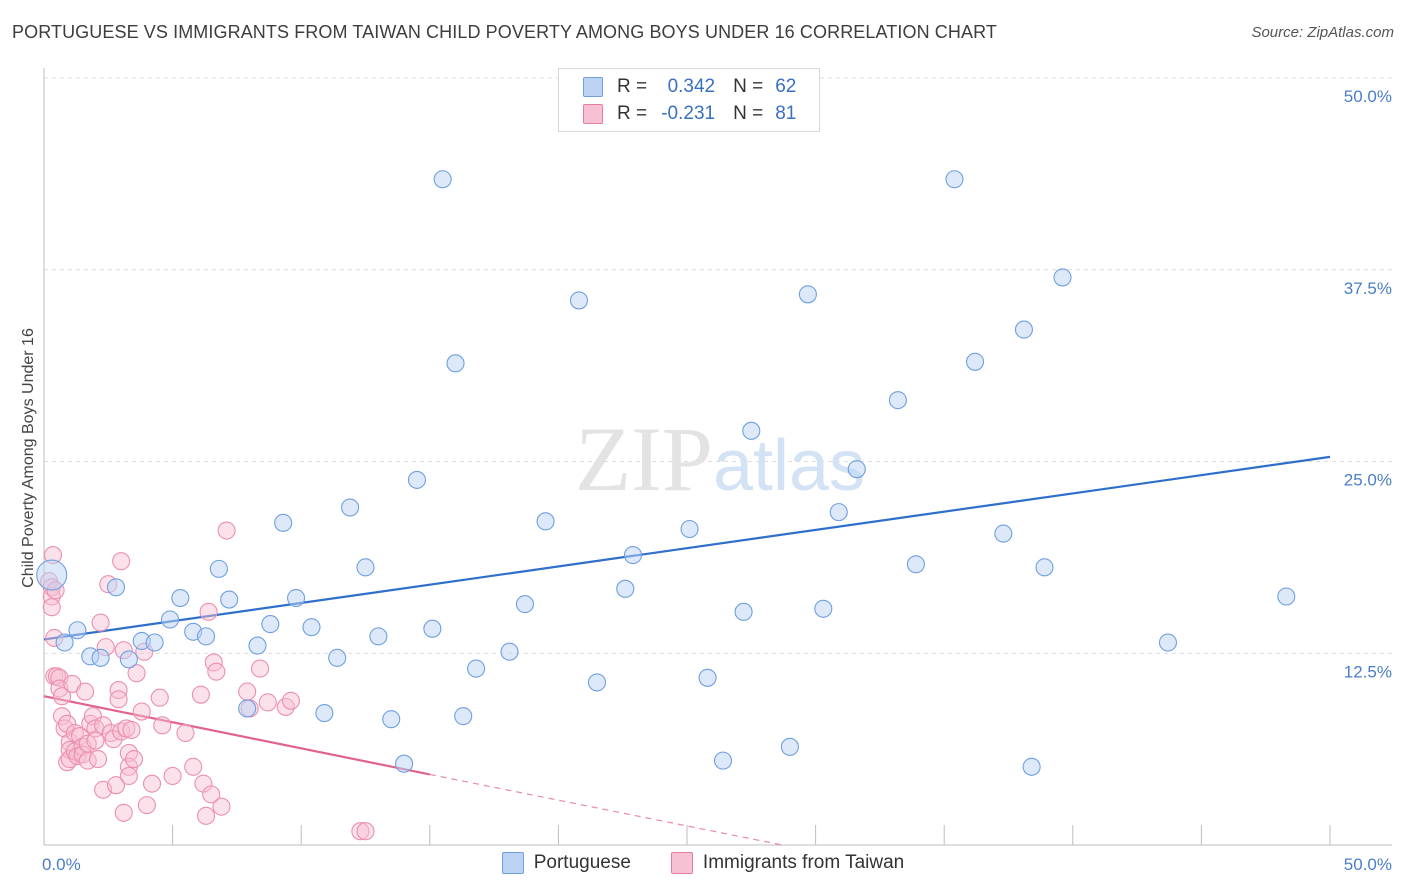  Describe the element at coordinates (632, 86) in the screenshot. I see `legend-r-label: R =` at that location.